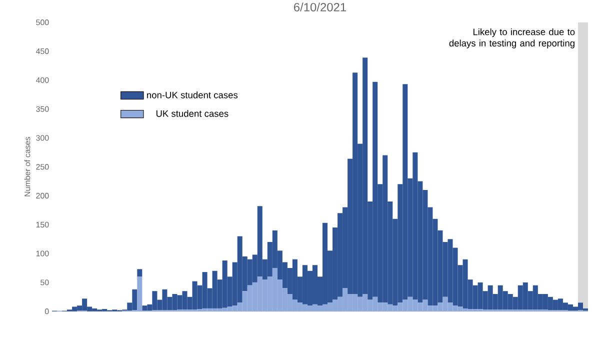 Image resolution: width=600 pixels, height=350 pixels. I want to click on chart-title: 6/10/2021, so click(320, 7).